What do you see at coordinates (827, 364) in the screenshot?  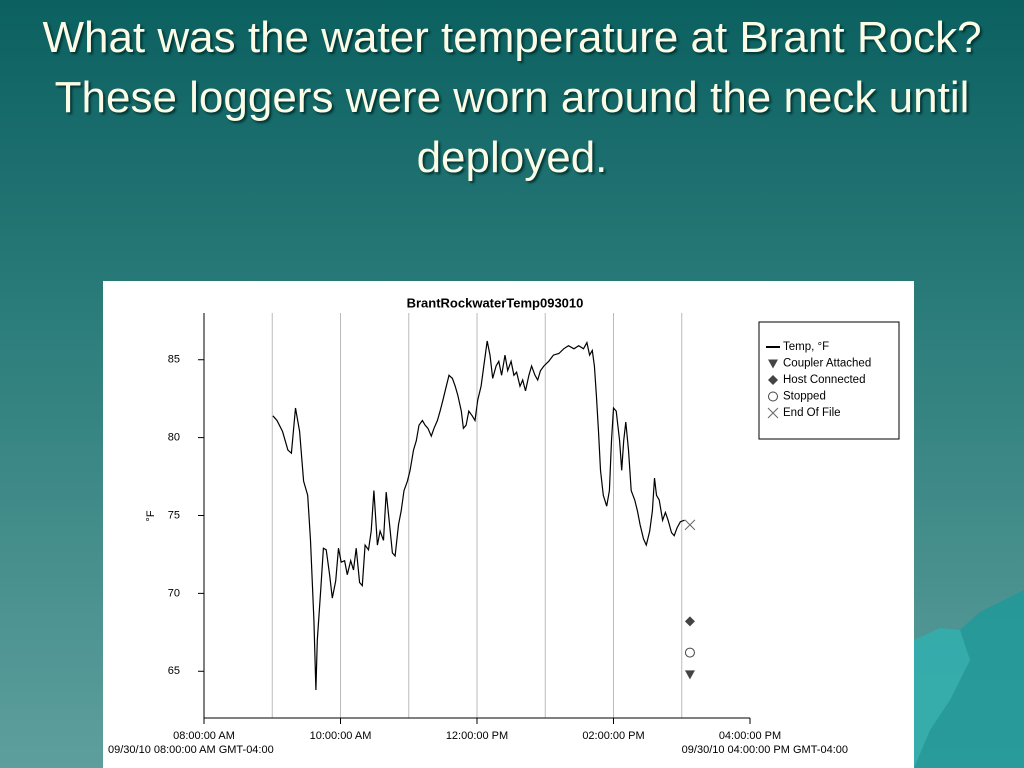 I see `legend-label: Coupler Attached` at bounding box center [827, 364].